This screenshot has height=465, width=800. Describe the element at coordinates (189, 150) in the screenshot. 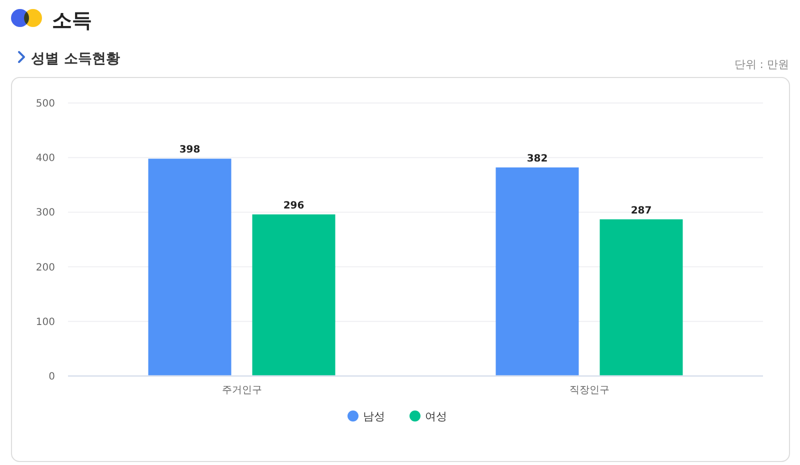

I see `data-label: 398` at that location.